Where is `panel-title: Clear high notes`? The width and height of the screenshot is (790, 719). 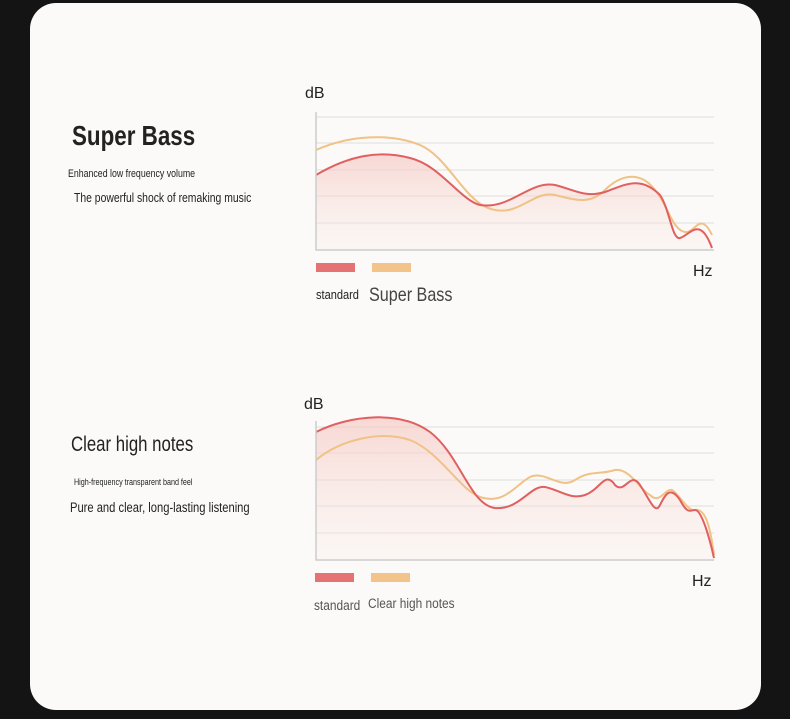
panel-title: Clear high notes is located at coordinates (132, 444).